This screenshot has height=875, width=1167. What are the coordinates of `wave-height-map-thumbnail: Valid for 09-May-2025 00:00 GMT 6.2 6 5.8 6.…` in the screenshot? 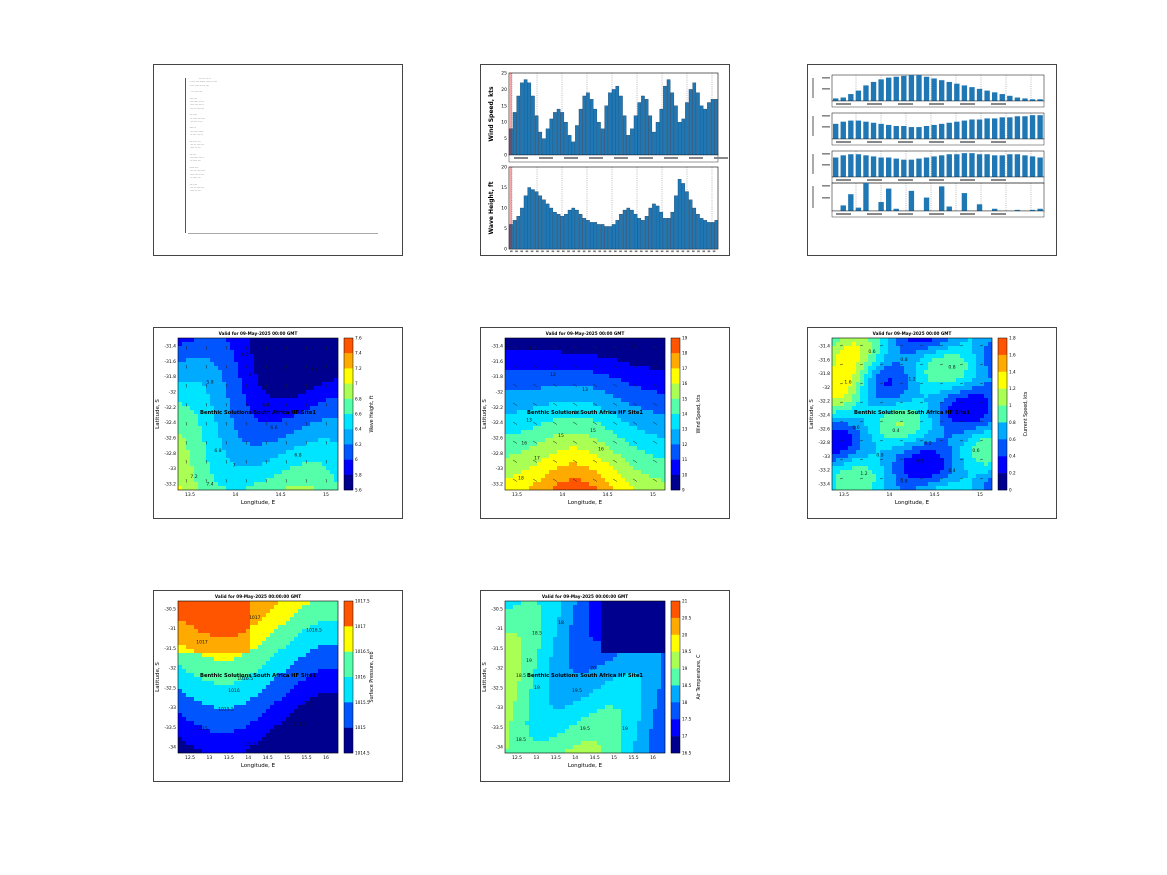 It's located at (278, 423).